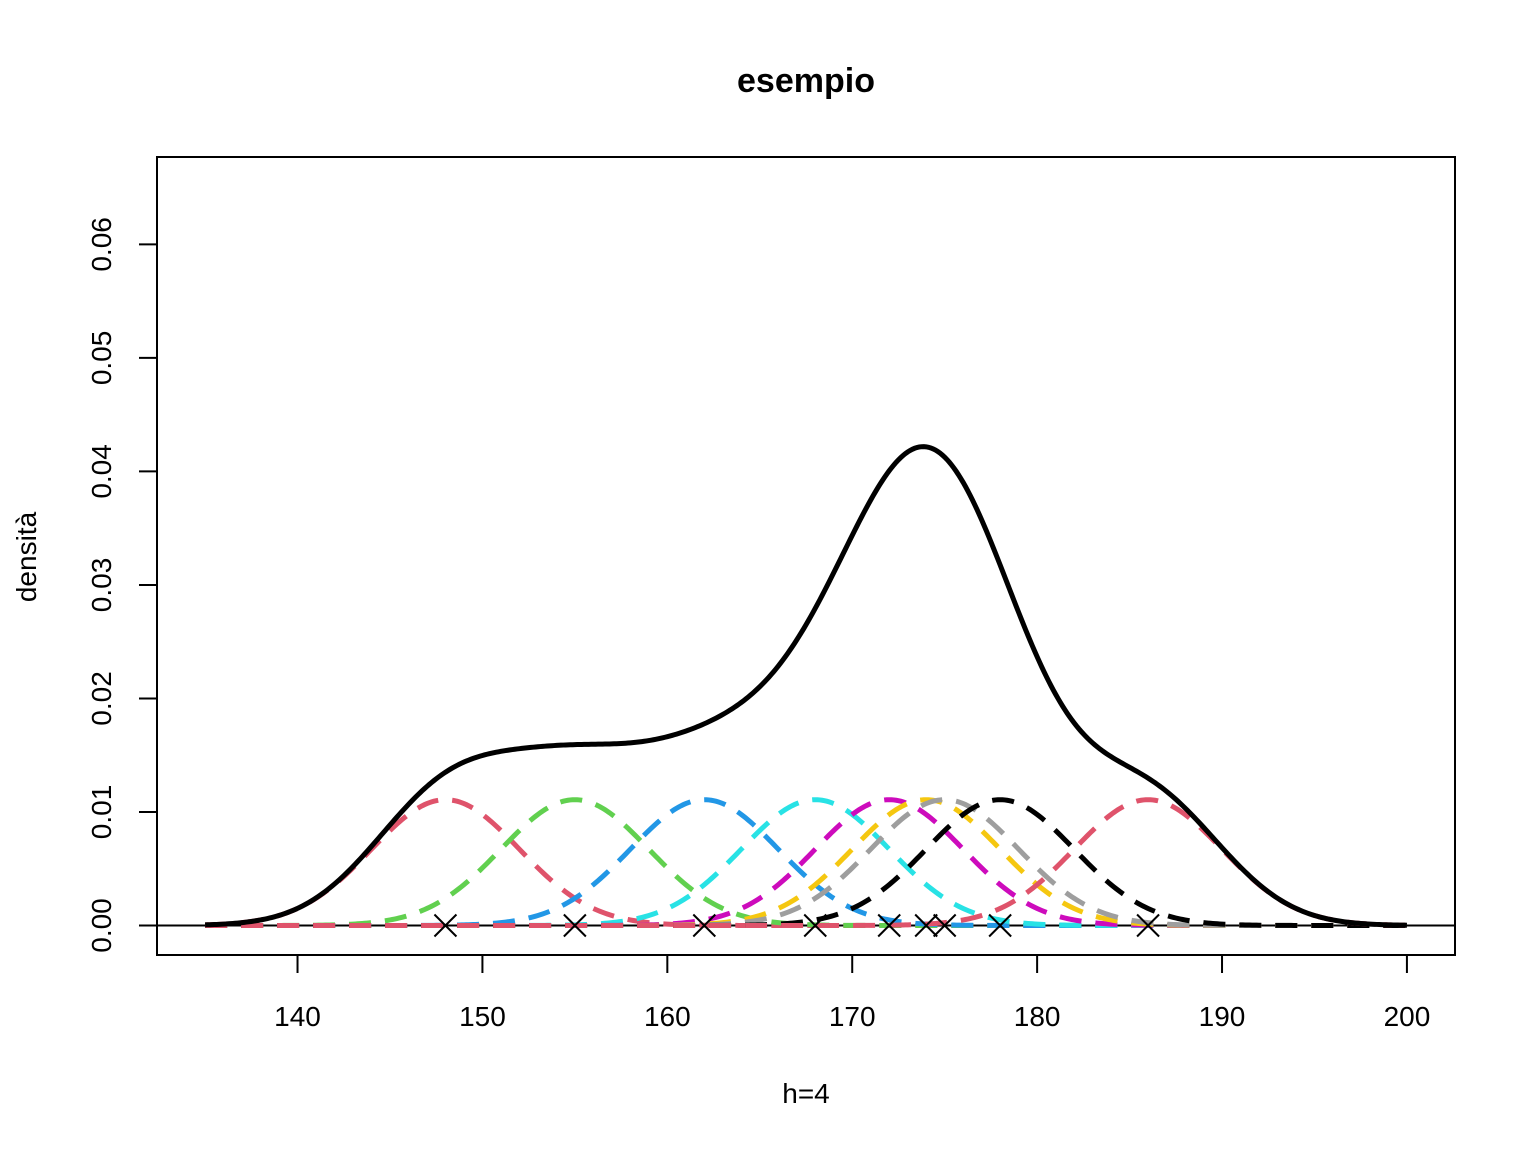  What do you see at coordinates (297, 1016) in the screenshot?
I see `x-tick-label: 140` at bounding box center [297, 1016].